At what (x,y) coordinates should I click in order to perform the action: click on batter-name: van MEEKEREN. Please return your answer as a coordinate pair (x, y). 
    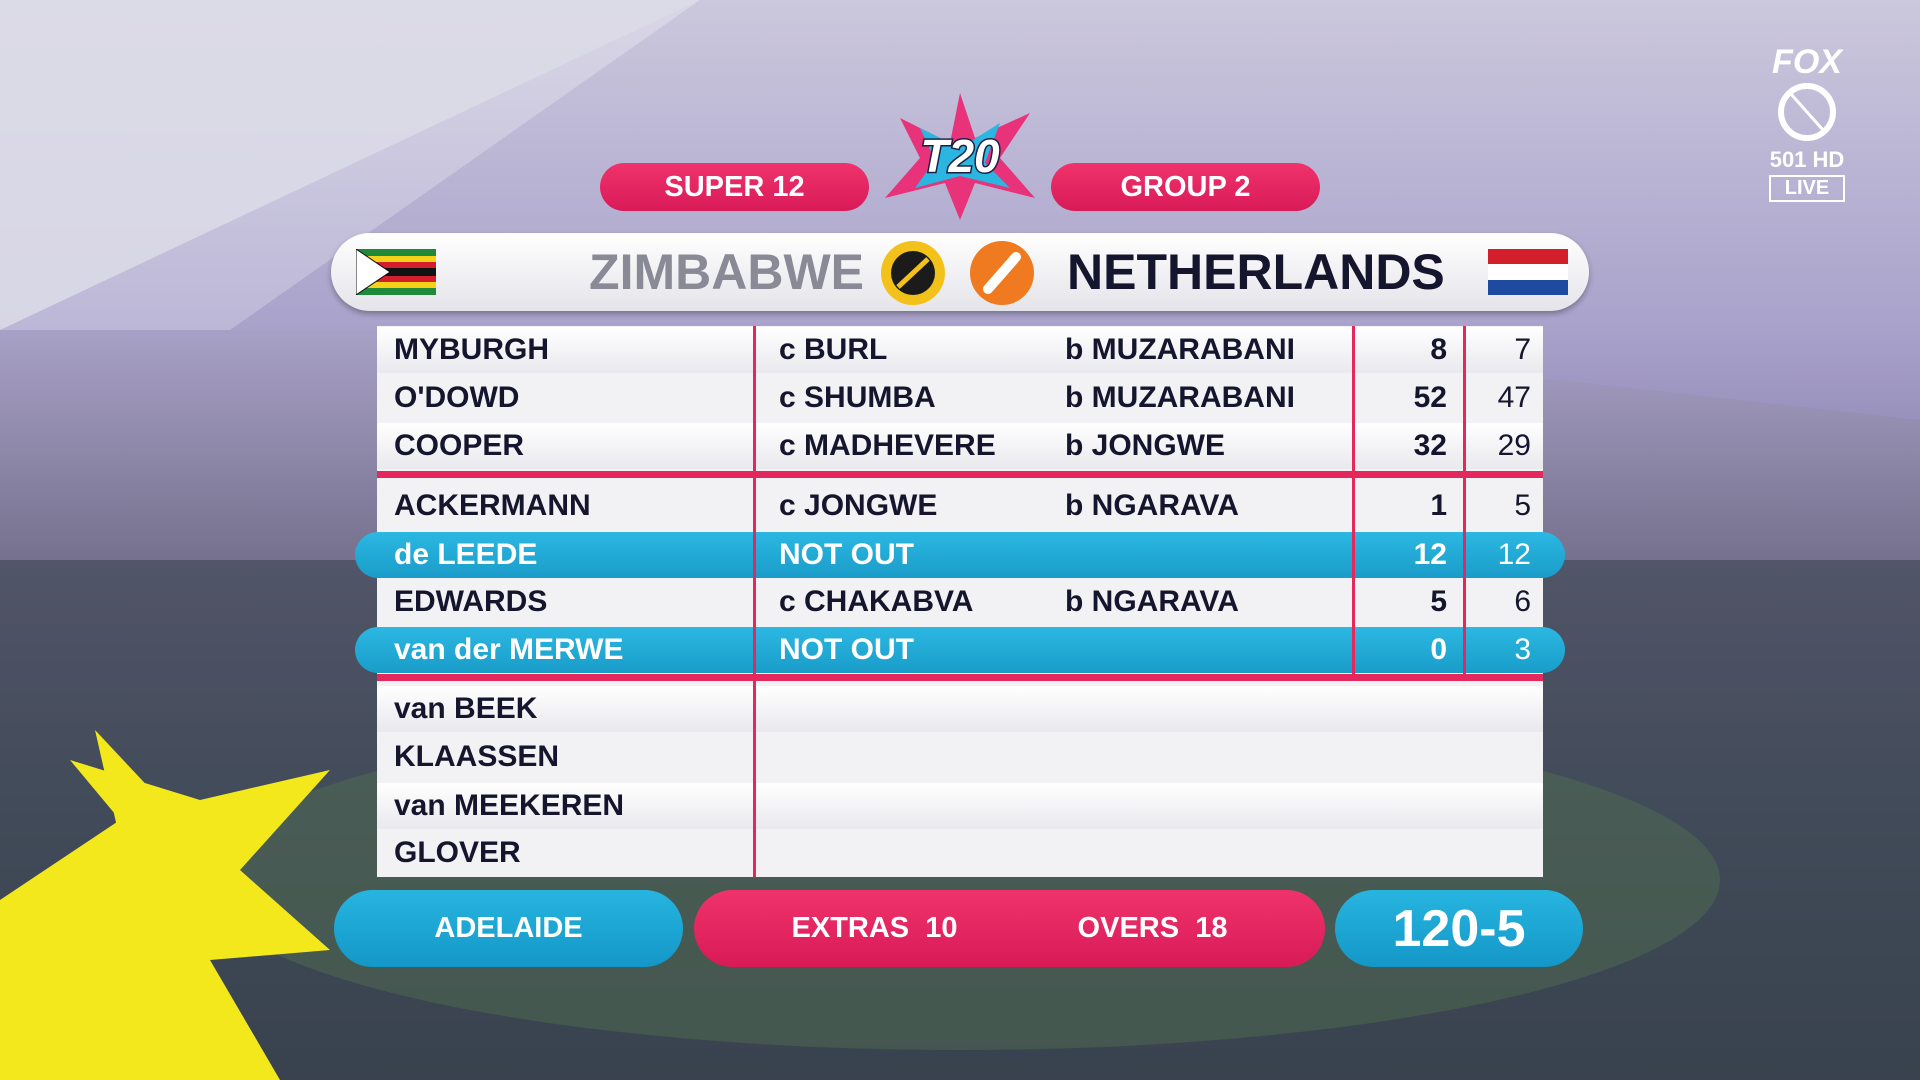
    Looking at the image, I should click on (509, 805).